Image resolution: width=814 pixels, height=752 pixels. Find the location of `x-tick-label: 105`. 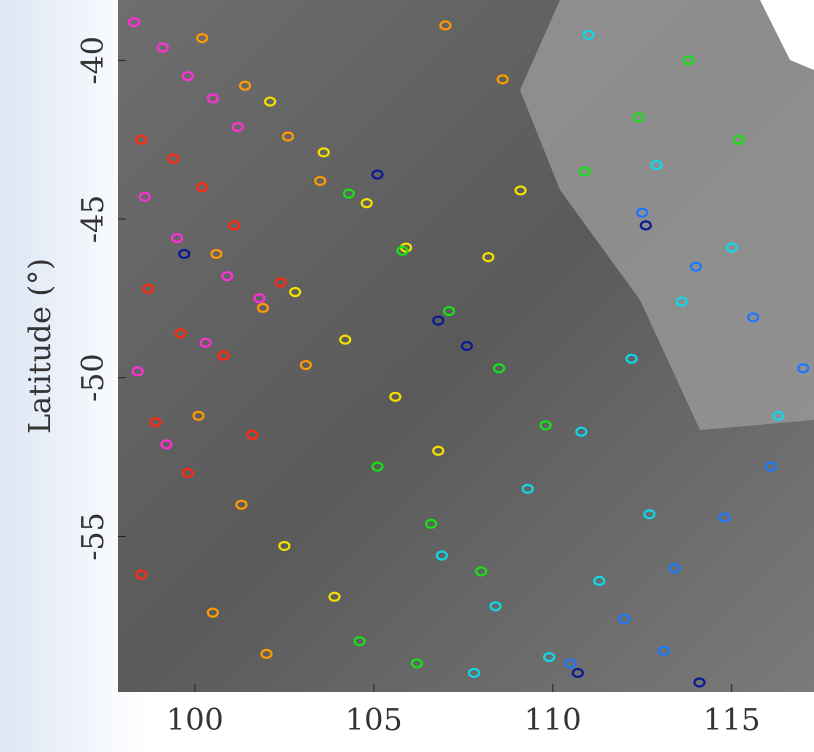

x-tick-label: 105 is located at coordinates (373, 720).